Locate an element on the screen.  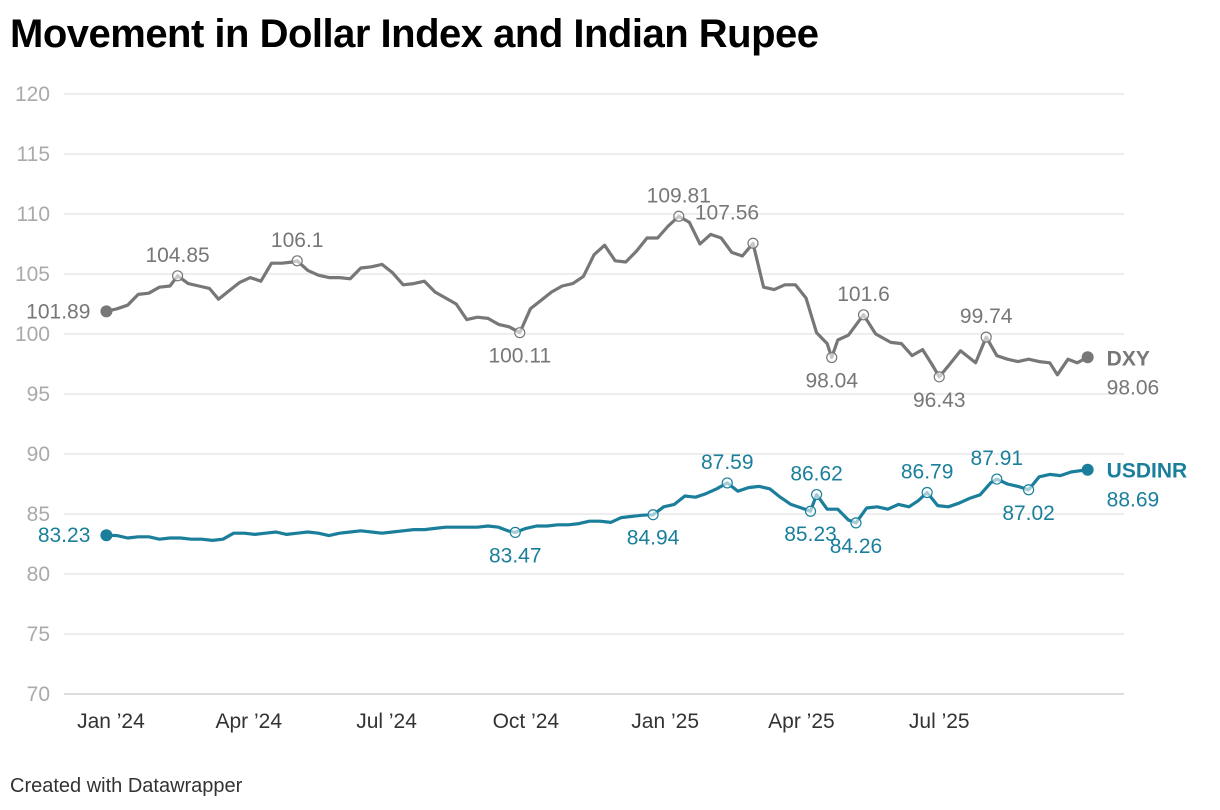
usdinr-annotation-label: 85.23 is located at coordinates (810, 534).